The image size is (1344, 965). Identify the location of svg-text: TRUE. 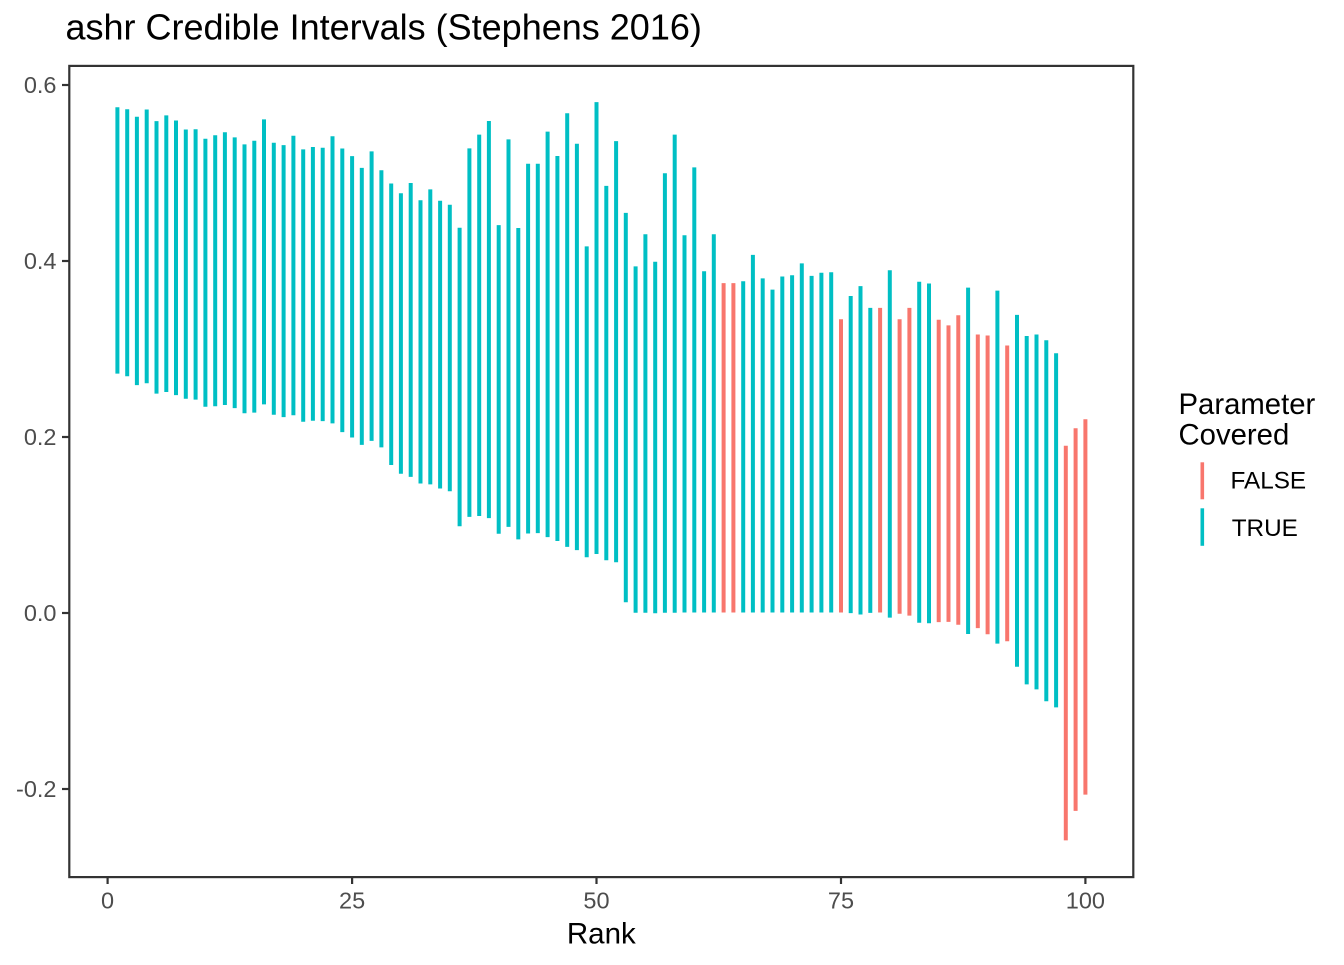
(1265, 528).